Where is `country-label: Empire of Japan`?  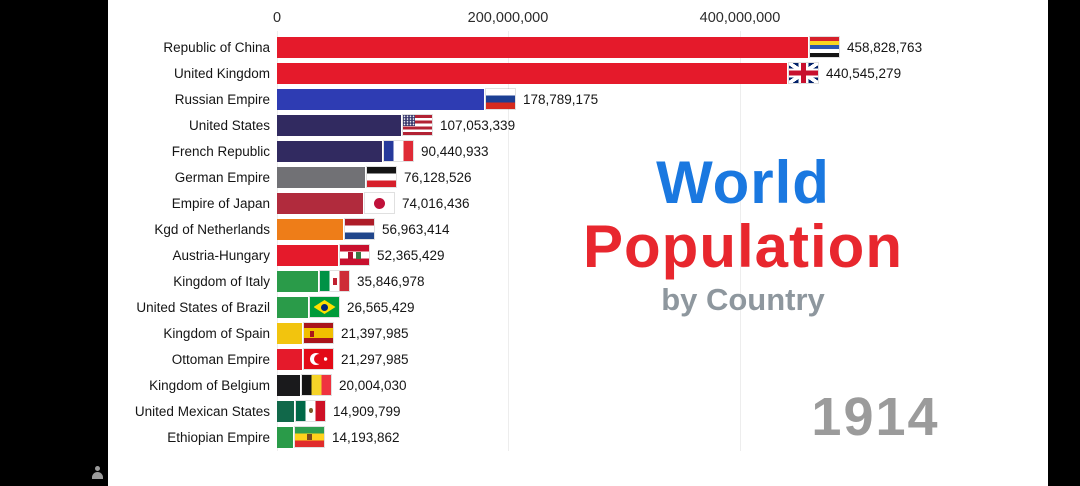
country-label: Empire of Japan is located at coordinates (220, 203).